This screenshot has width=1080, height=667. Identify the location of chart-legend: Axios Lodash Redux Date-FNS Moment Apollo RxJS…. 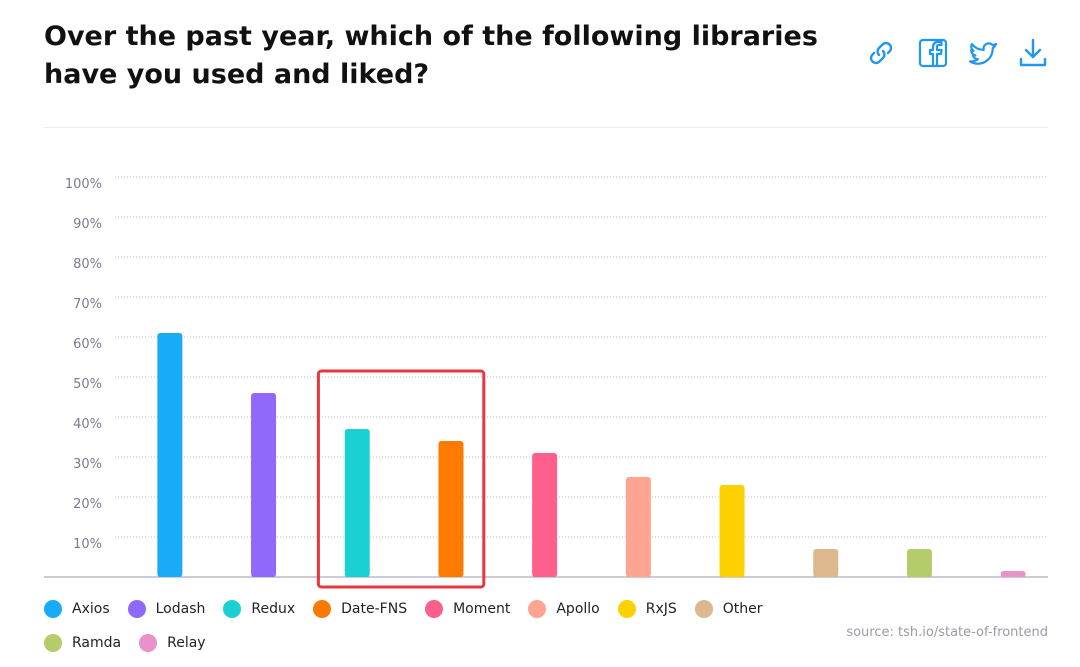
(434, 632).